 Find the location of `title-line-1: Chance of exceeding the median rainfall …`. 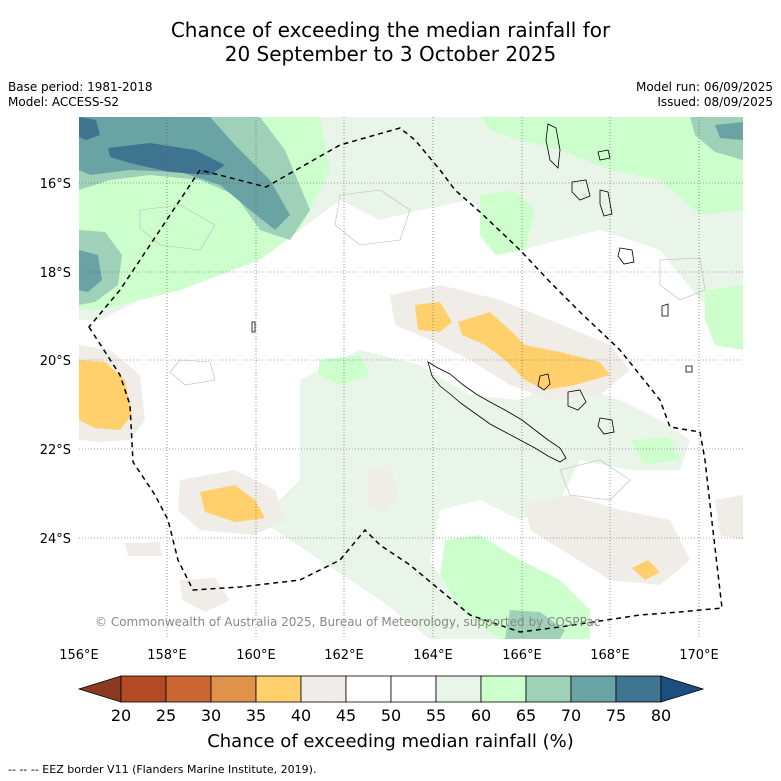

title-line-1: Chance of exceeding the median rainfall … is located at coordinates (390, 30).